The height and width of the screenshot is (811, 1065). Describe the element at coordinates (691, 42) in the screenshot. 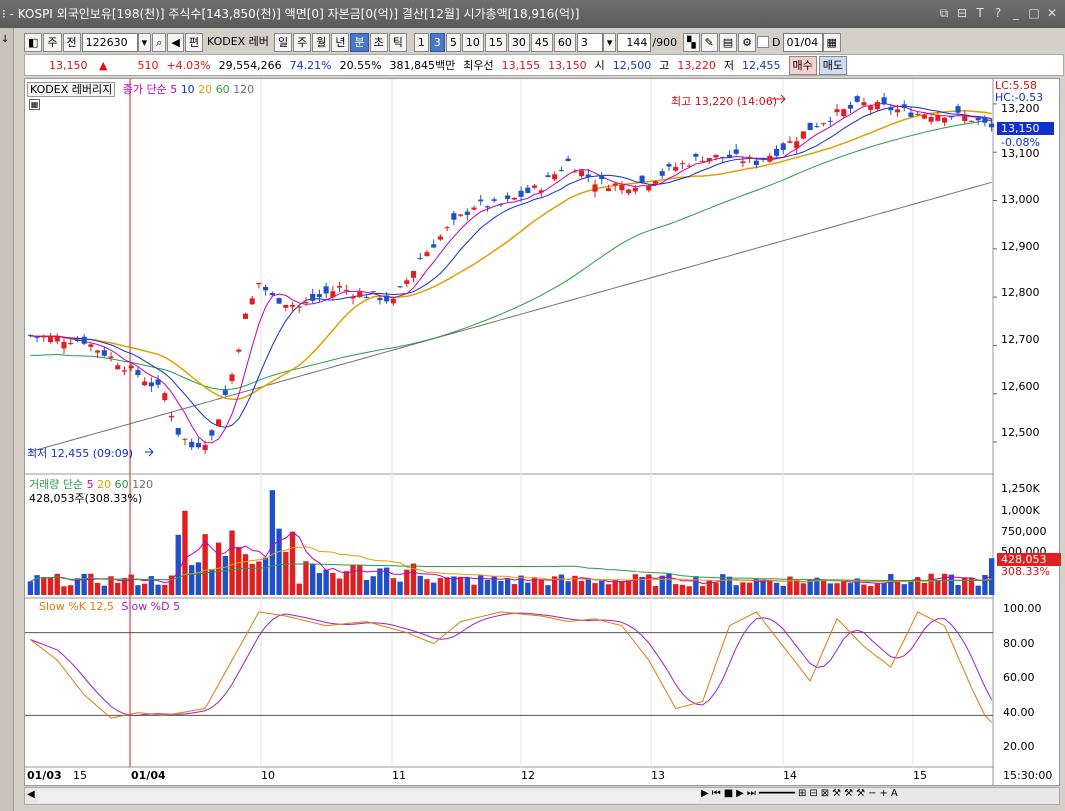

I see `tool-icon-1: ▚` at that location.